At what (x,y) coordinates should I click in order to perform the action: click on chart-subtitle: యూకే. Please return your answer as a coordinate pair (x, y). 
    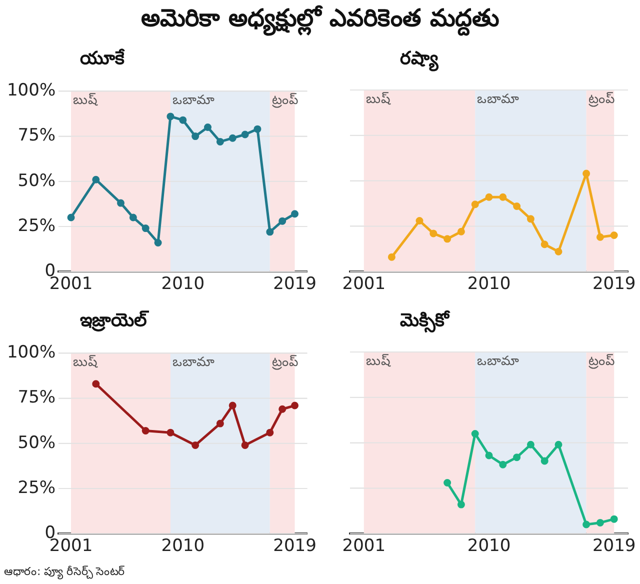
    Looking at the image, I should click on (102, 59).